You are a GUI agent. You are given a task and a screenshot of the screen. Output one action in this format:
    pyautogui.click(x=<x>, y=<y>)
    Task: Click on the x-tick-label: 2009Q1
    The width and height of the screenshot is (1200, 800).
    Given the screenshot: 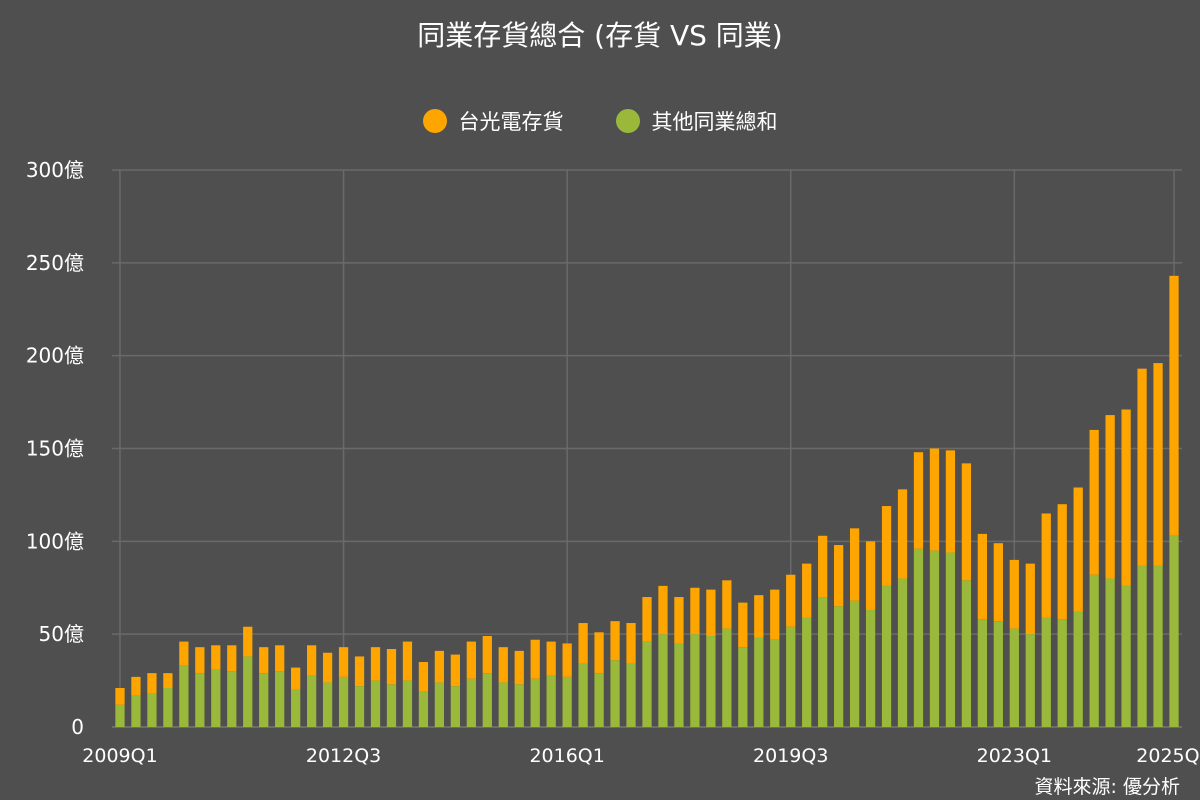 What is the action you would take?
    pyautogui.click(x=119, y=756)
    